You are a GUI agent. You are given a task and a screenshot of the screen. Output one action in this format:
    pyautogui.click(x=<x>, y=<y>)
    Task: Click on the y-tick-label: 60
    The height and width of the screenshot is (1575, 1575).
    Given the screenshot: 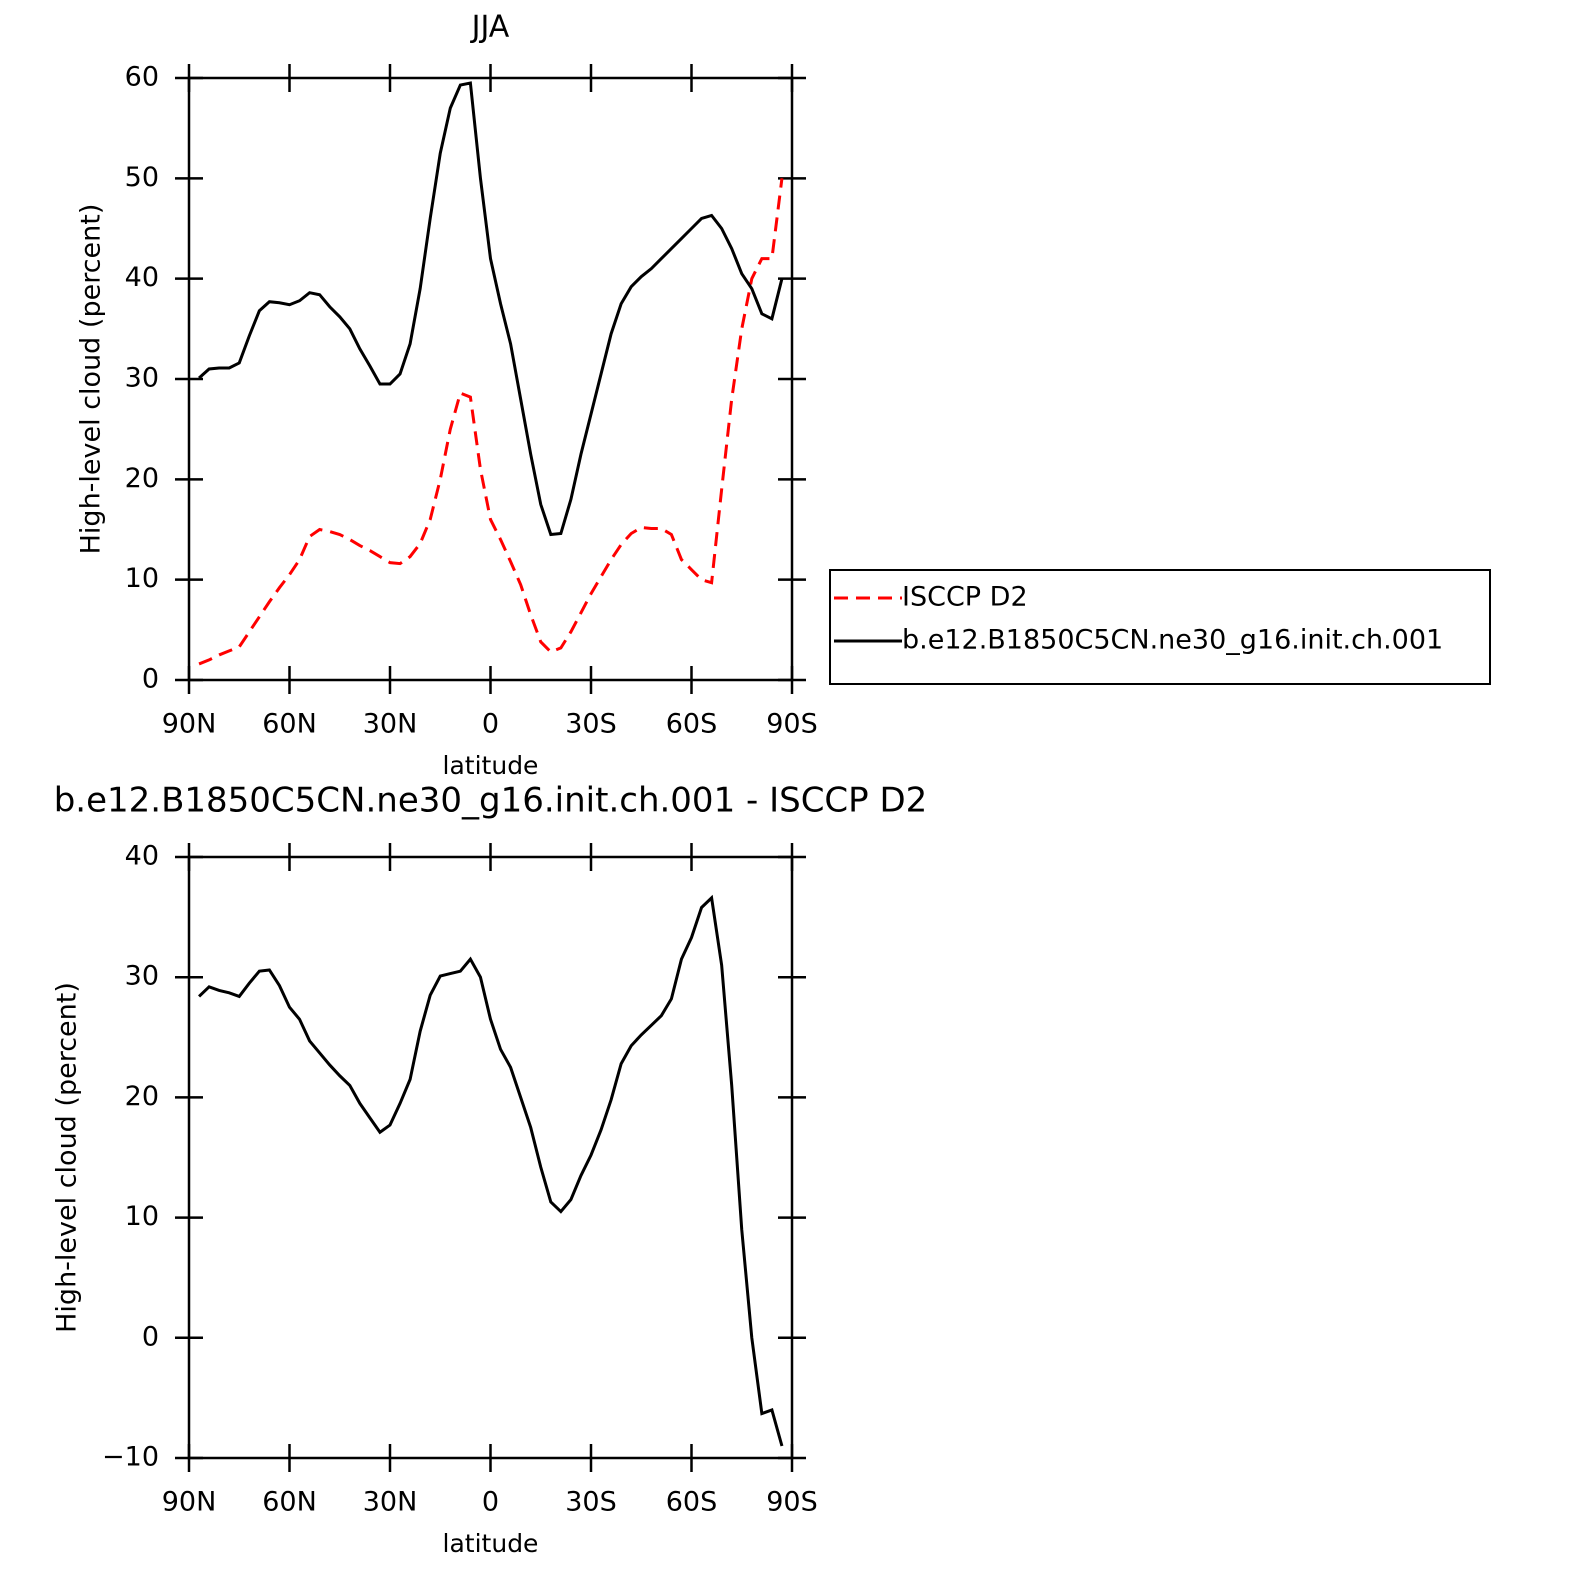 What is the action you would take?
    pyautogui.click(x=142, y=77)
    